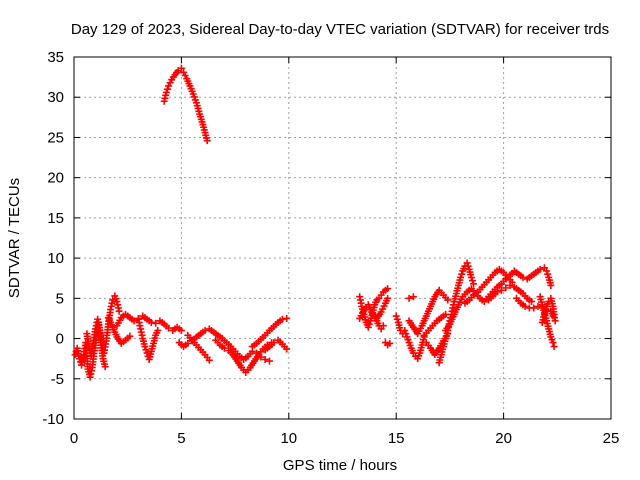 The width and height of the screenshot is (640, 480). I want to click on series-right-c, so click(379, 322).